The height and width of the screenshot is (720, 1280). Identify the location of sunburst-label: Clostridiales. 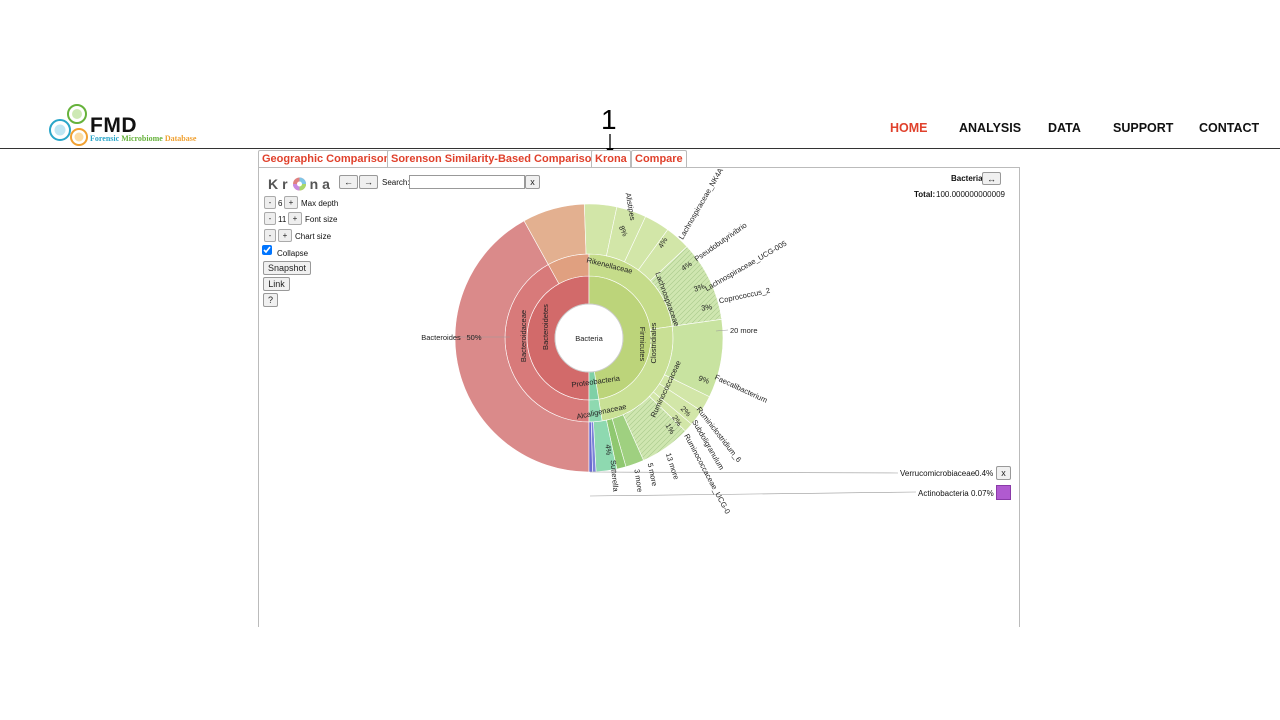
(653, 342).